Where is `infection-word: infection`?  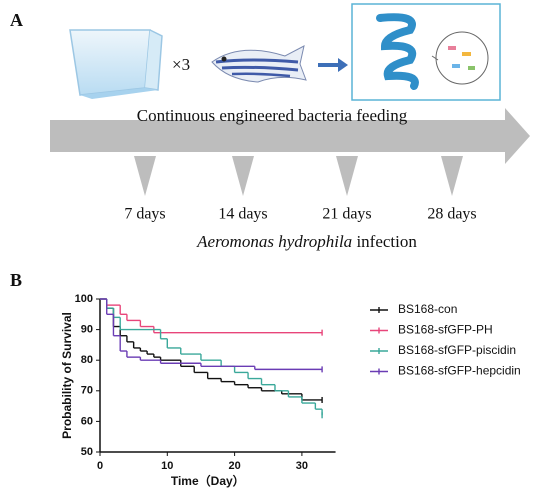 infection-word: infection is located at coordinates (386, 241).